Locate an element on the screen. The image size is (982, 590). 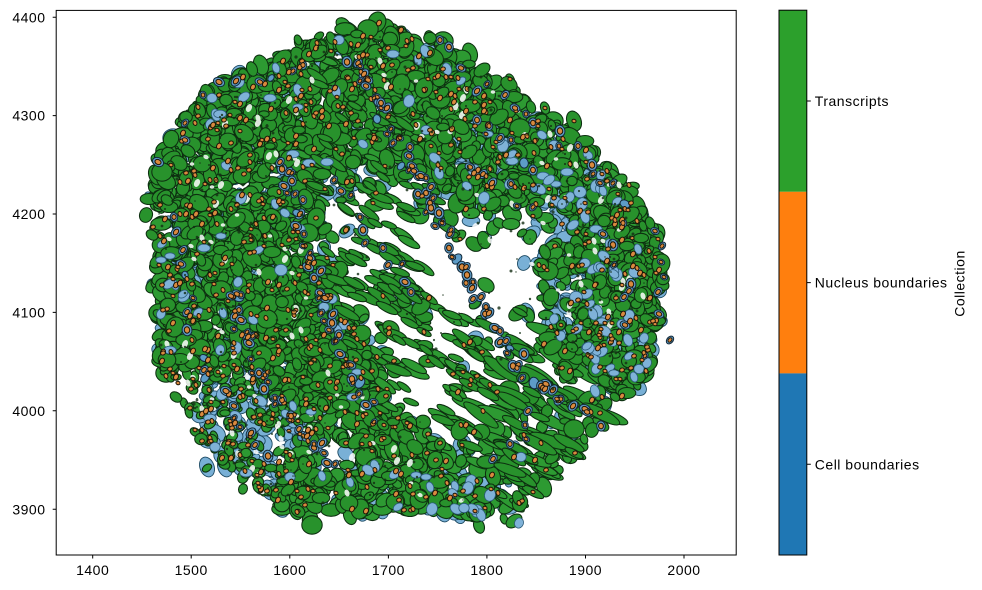
svg-text: 1600 is located at coordinates (289, 570).